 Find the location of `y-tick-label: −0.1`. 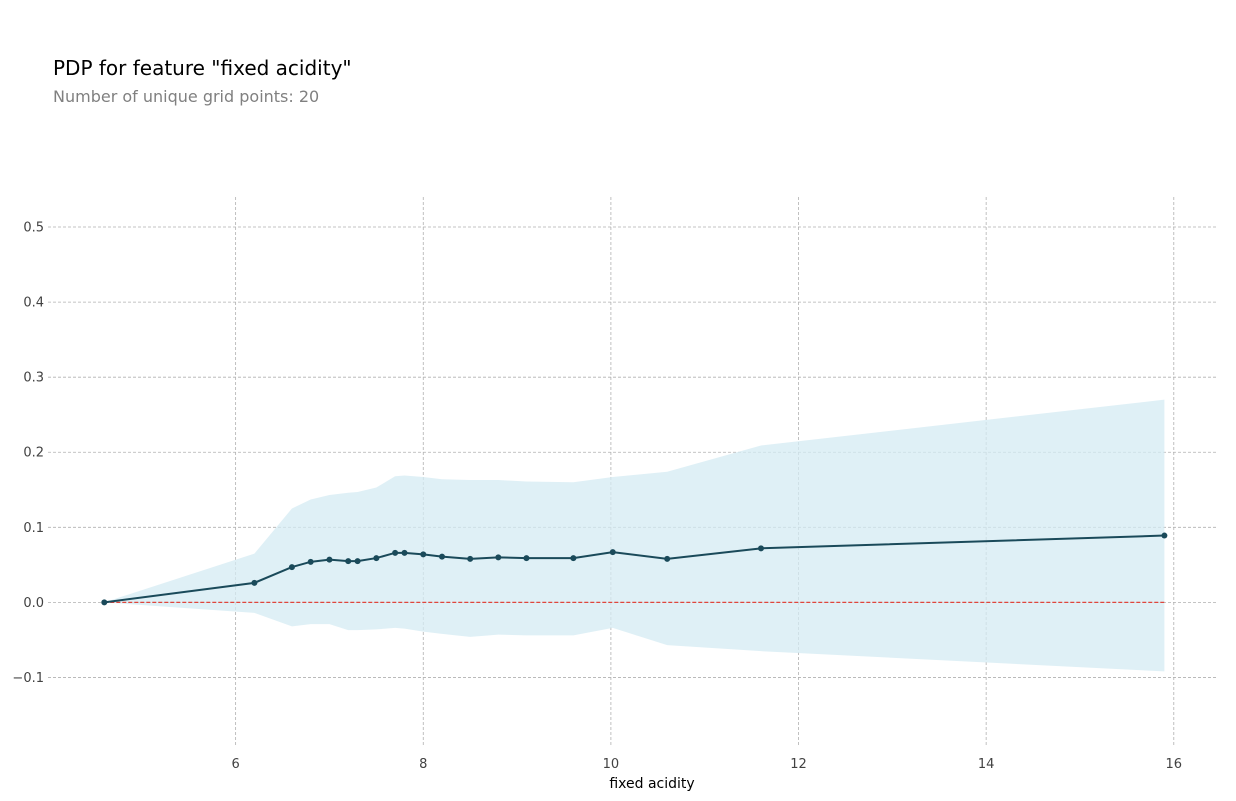

y-tick-label: −0.1 is located at coordinates (28, 678).